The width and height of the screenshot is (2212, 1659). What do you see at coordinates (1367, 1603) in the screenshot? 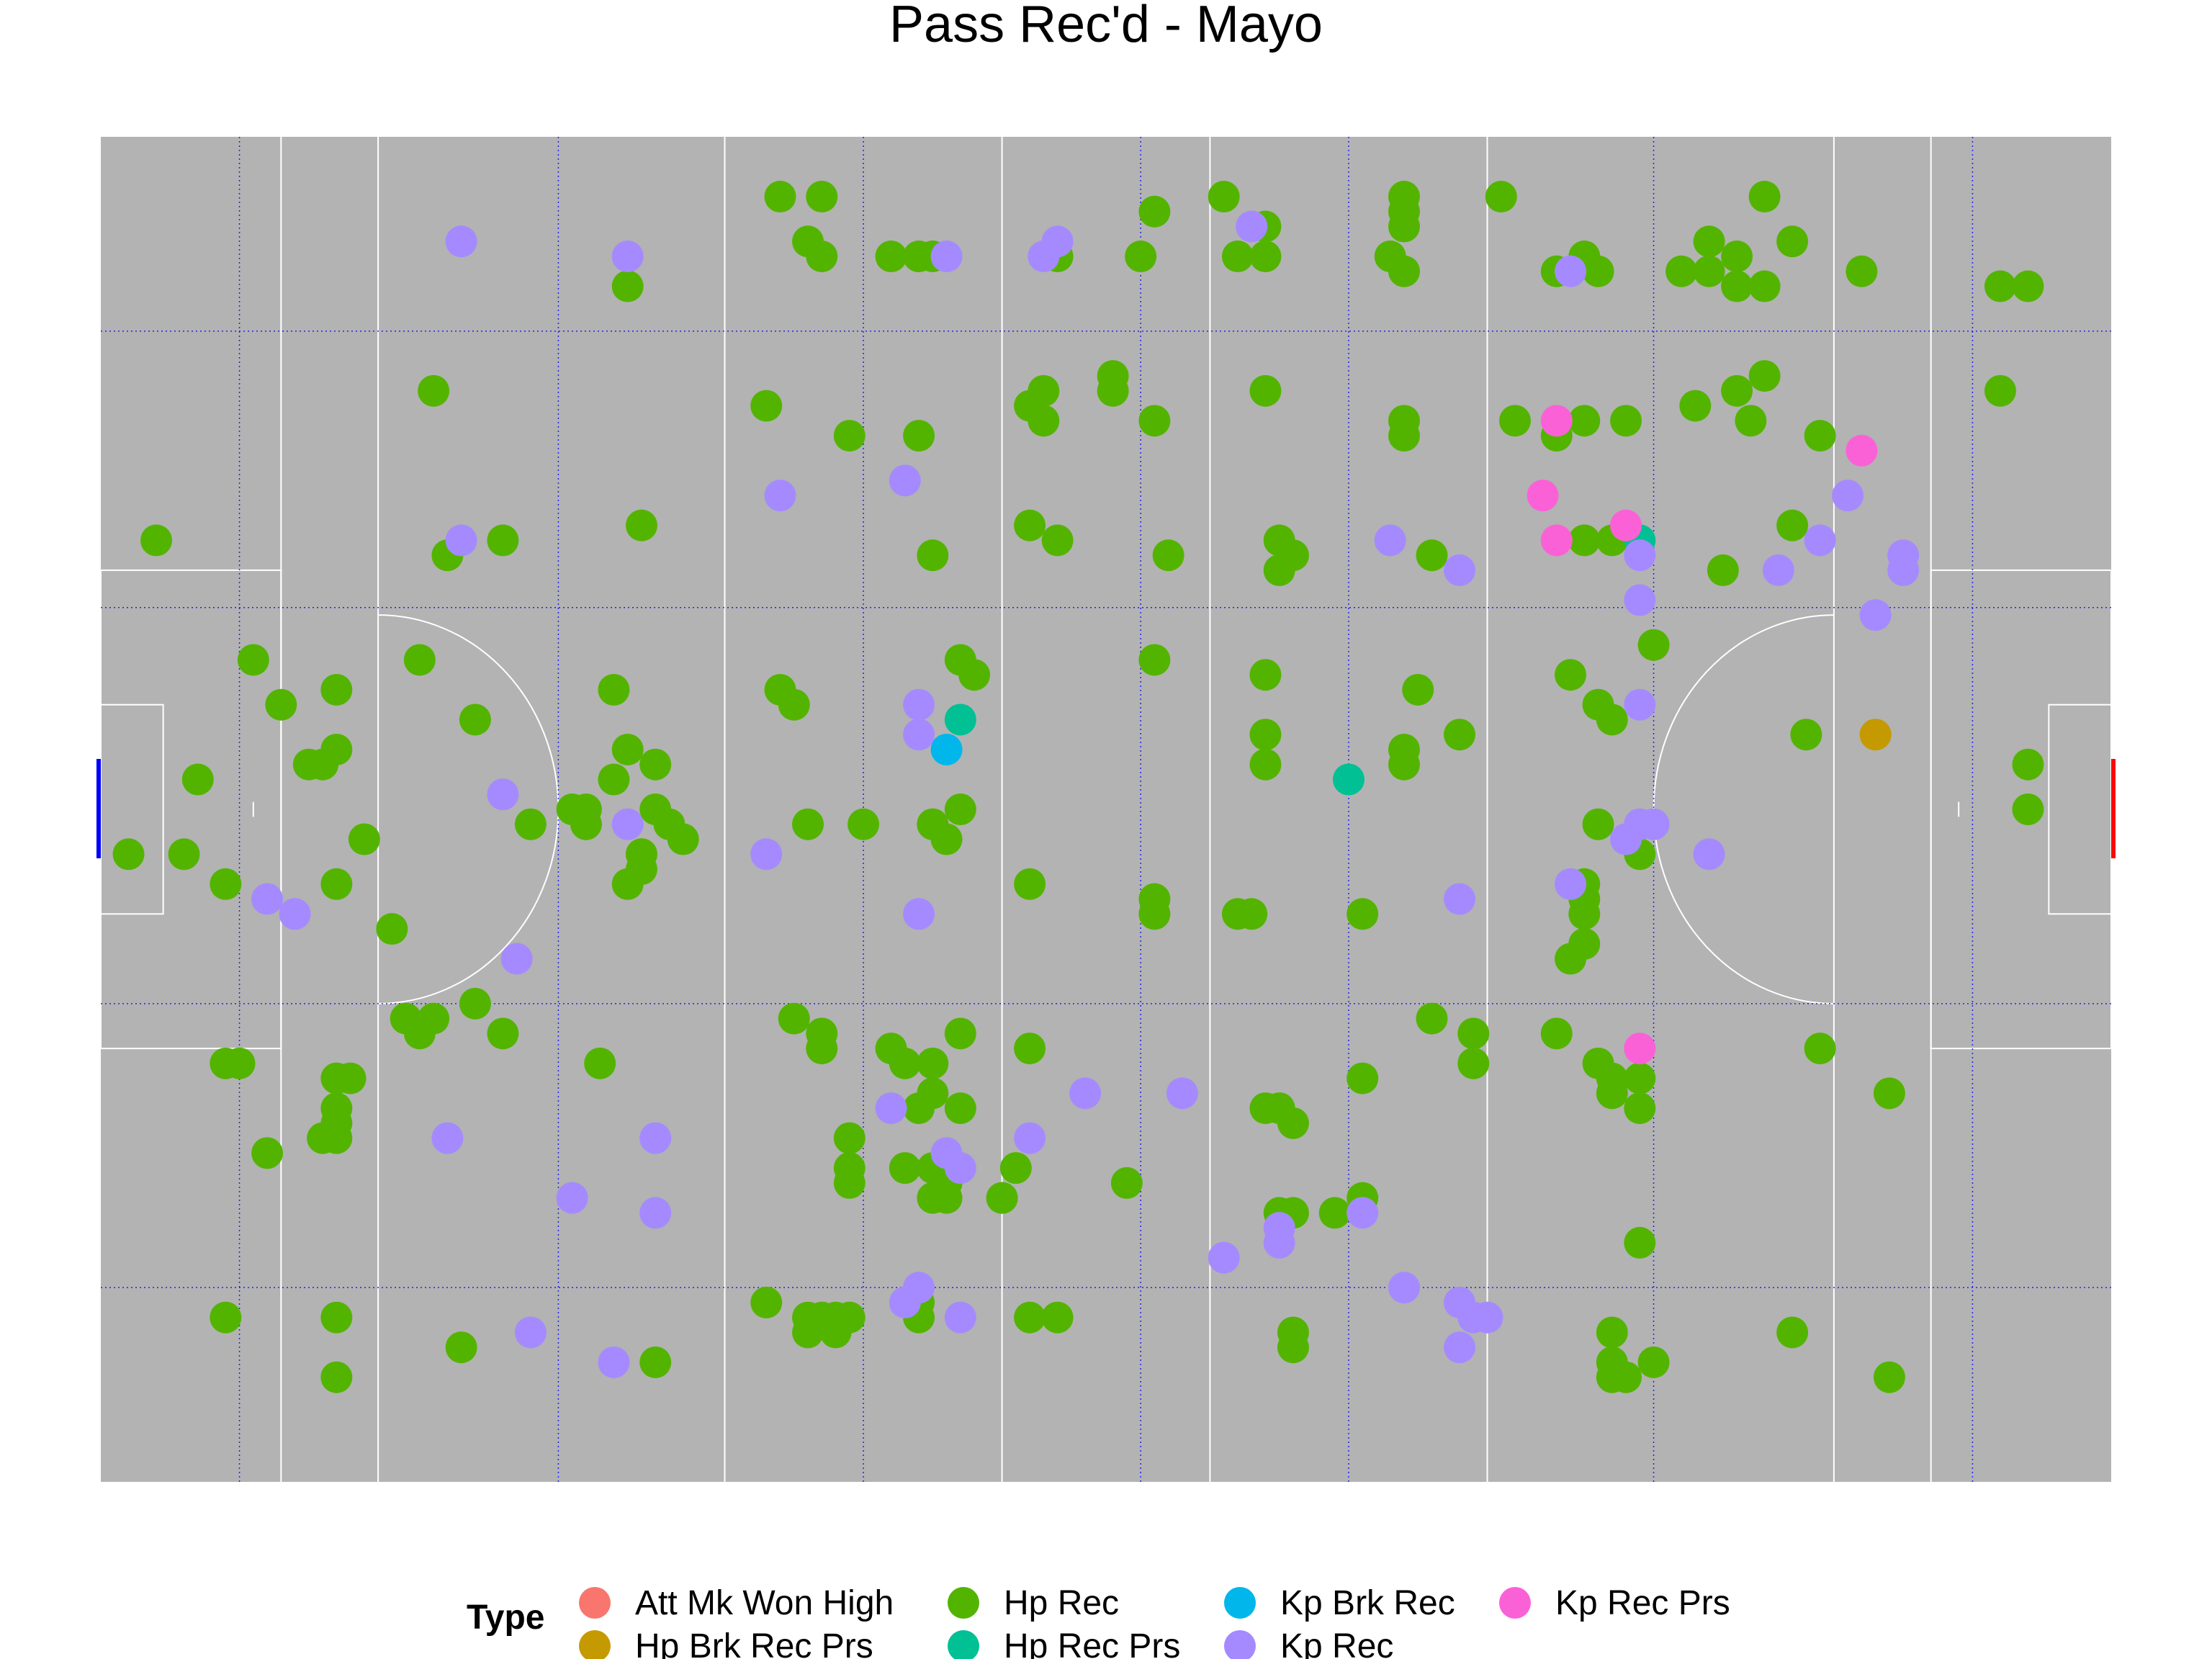
I see `legend-label: Kp Brk Rec` at bounding box center [1367, 1603].